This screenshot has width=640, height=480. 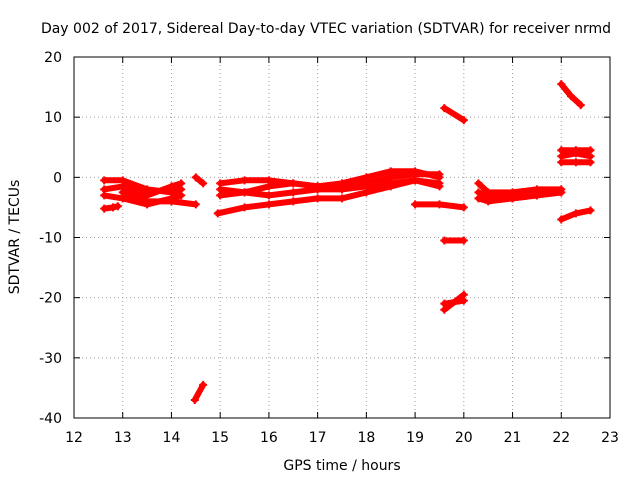 I want to click on x-tick-label: 18, so click(x=366, y=438).